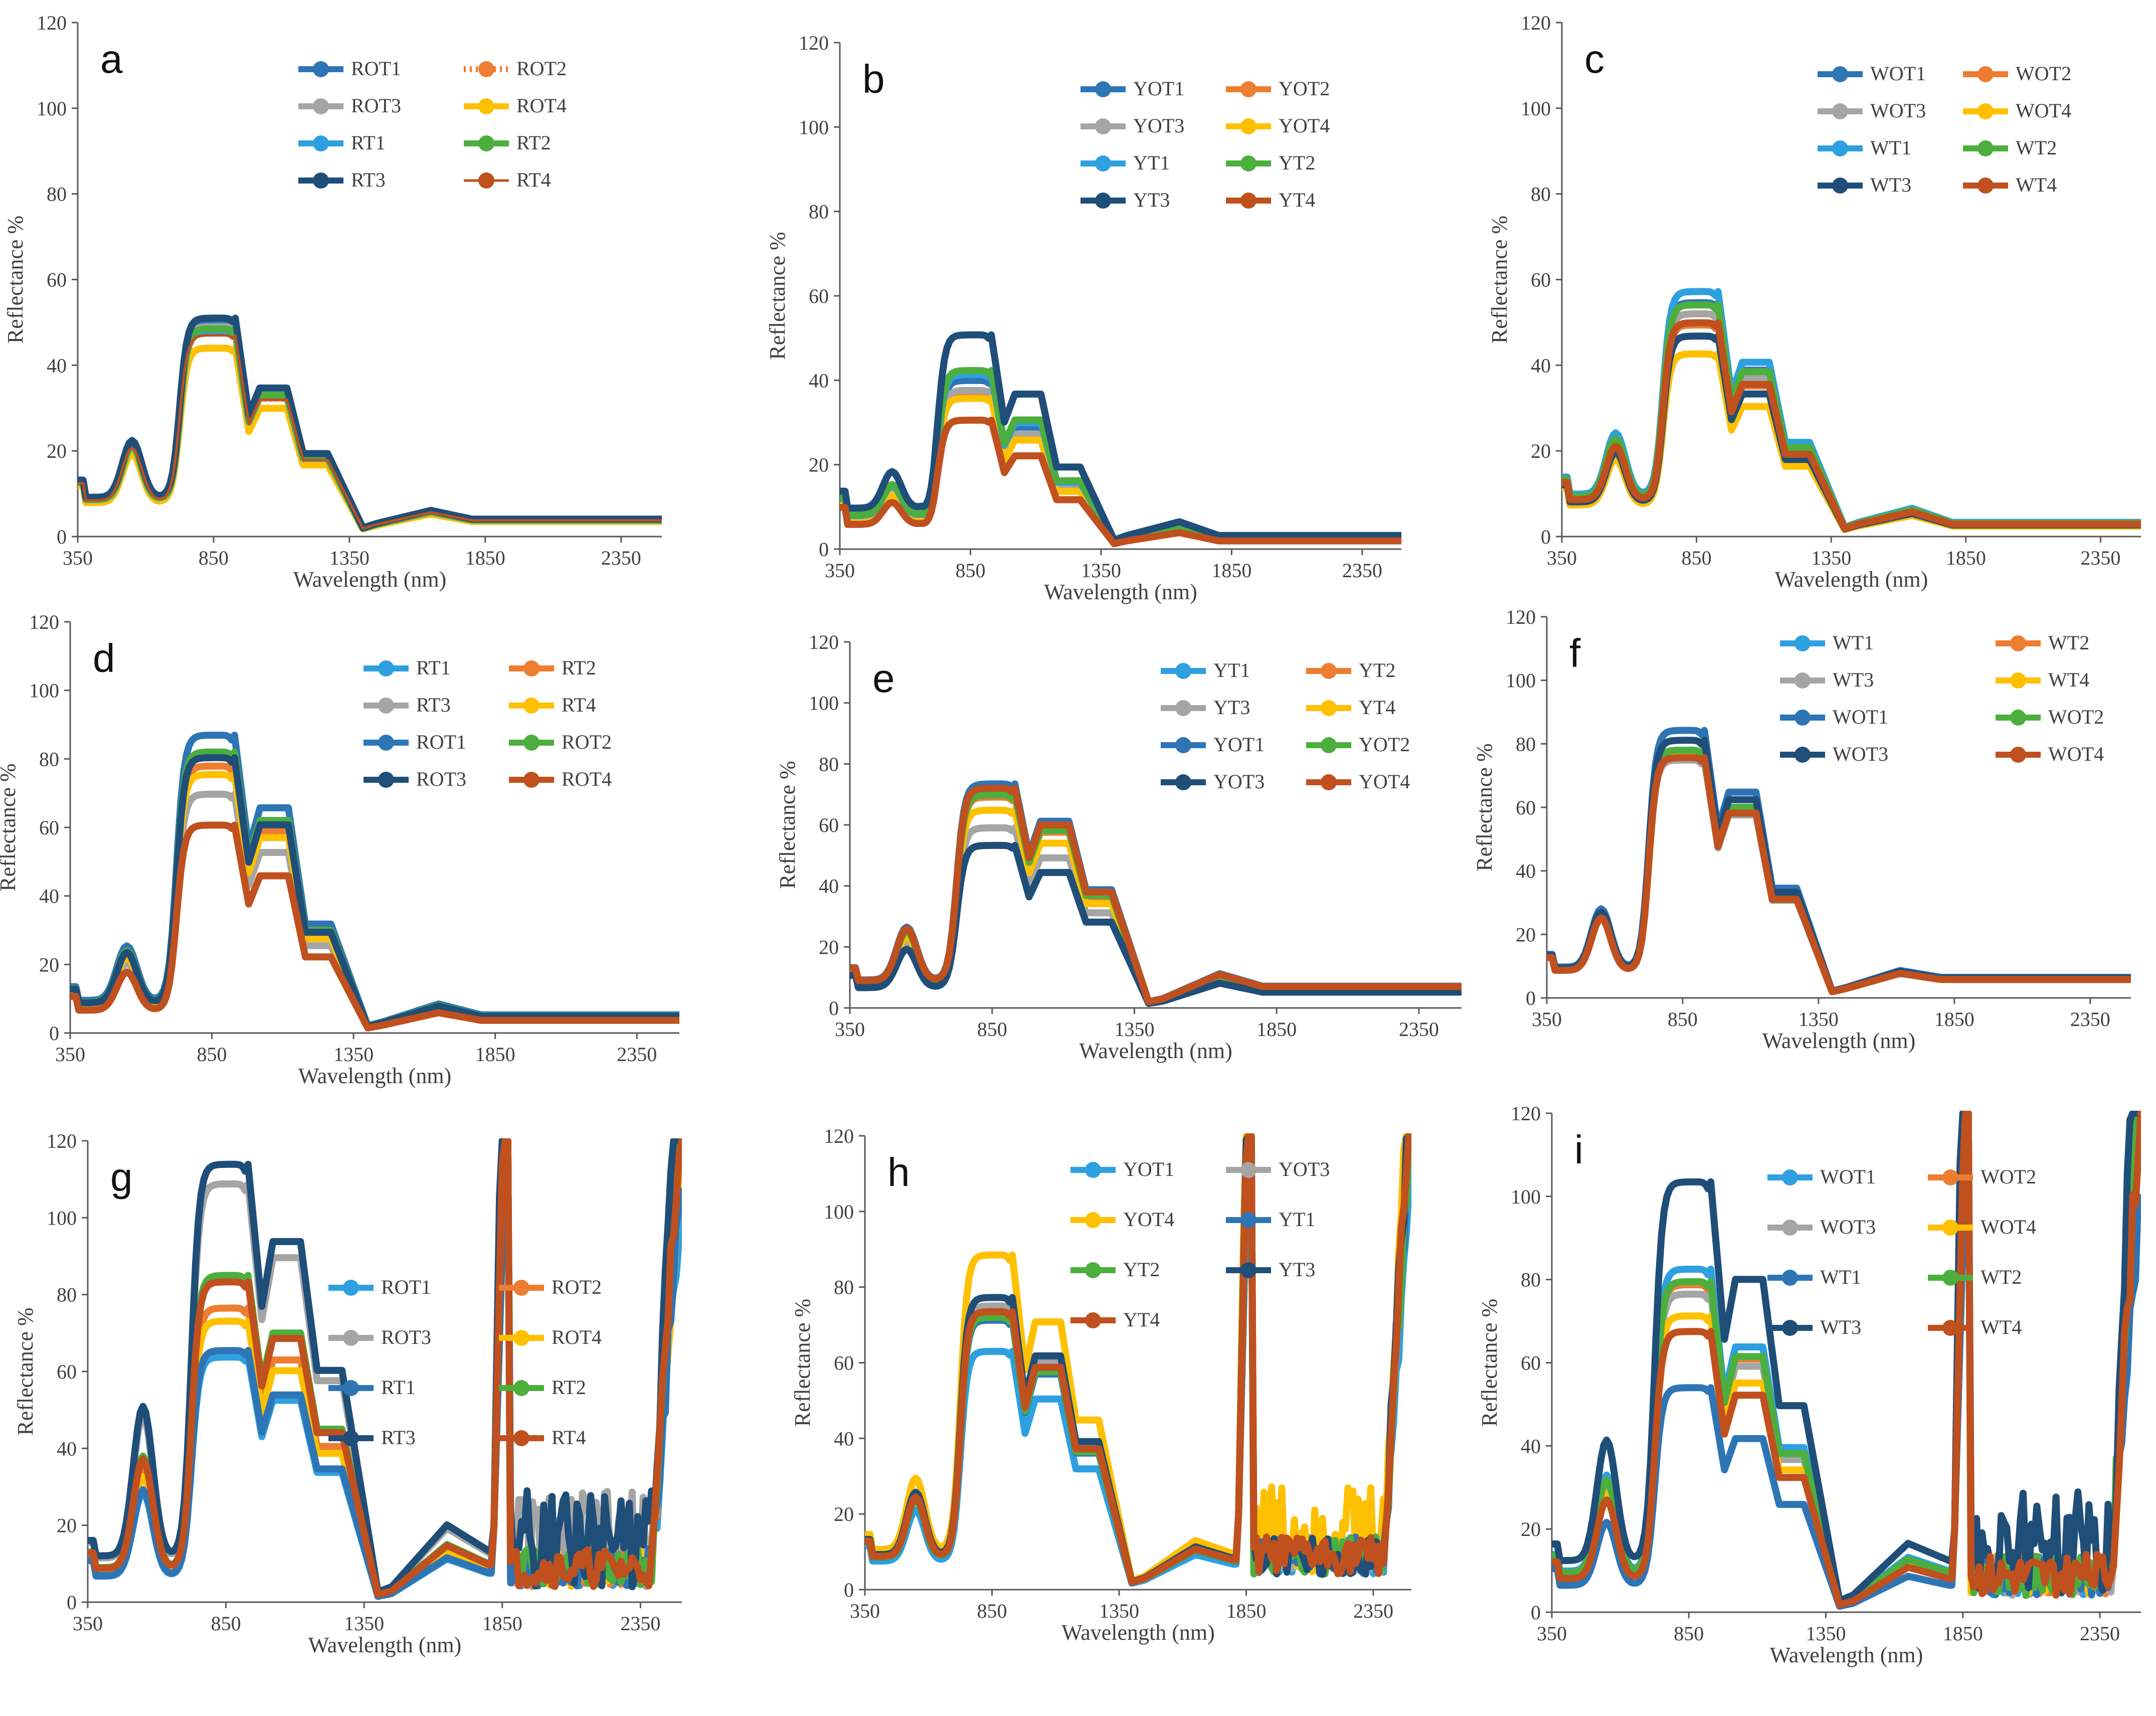 The width and height of the screenshot is (2156, 1716). What do you see at coordinates (1297, 162) in the screenshot?
I see `legend-label: YT2` at bounding box center [1297, 162].